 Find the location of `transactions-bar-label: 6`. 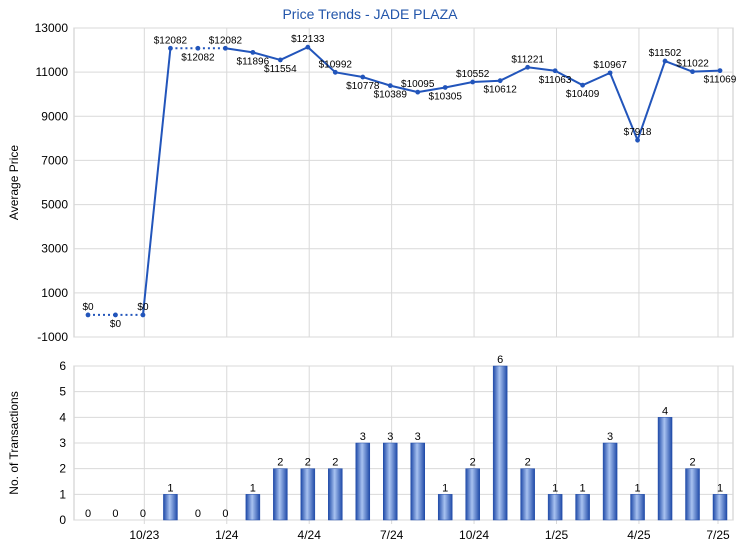

transactions-bar-label: 6 is located at coordinates (500, 360).